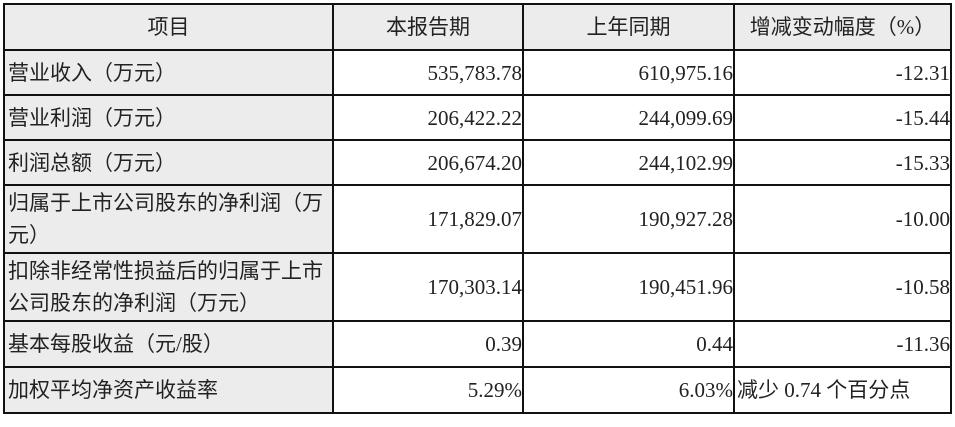 The image size is (955, 427). Describe the element at coordinates (628, 219) in the screenshot. I see `prior-value: 190,927.28` at that location.